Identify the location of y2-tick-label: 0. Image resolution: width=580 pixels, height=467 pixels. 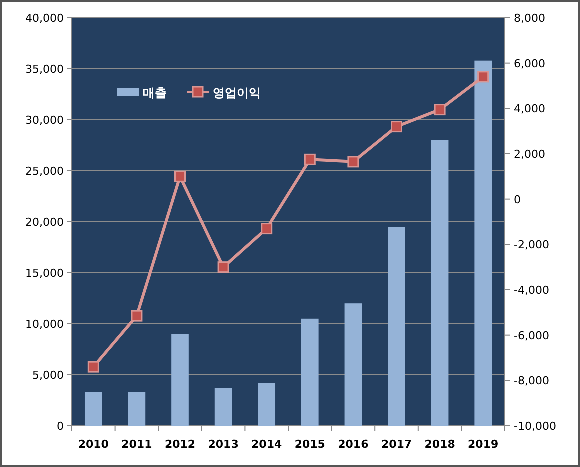
(517, 199).